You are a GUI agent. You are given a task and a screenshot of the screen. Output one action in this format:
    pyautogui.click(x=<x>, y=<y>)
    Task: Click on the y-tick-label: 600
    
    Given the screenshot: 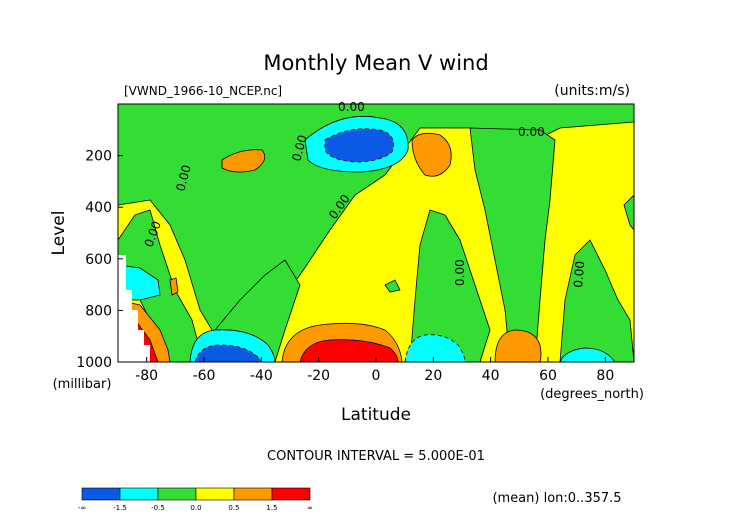 What is the action you would take?
    pyautogui.click(x=98, y=260)
    